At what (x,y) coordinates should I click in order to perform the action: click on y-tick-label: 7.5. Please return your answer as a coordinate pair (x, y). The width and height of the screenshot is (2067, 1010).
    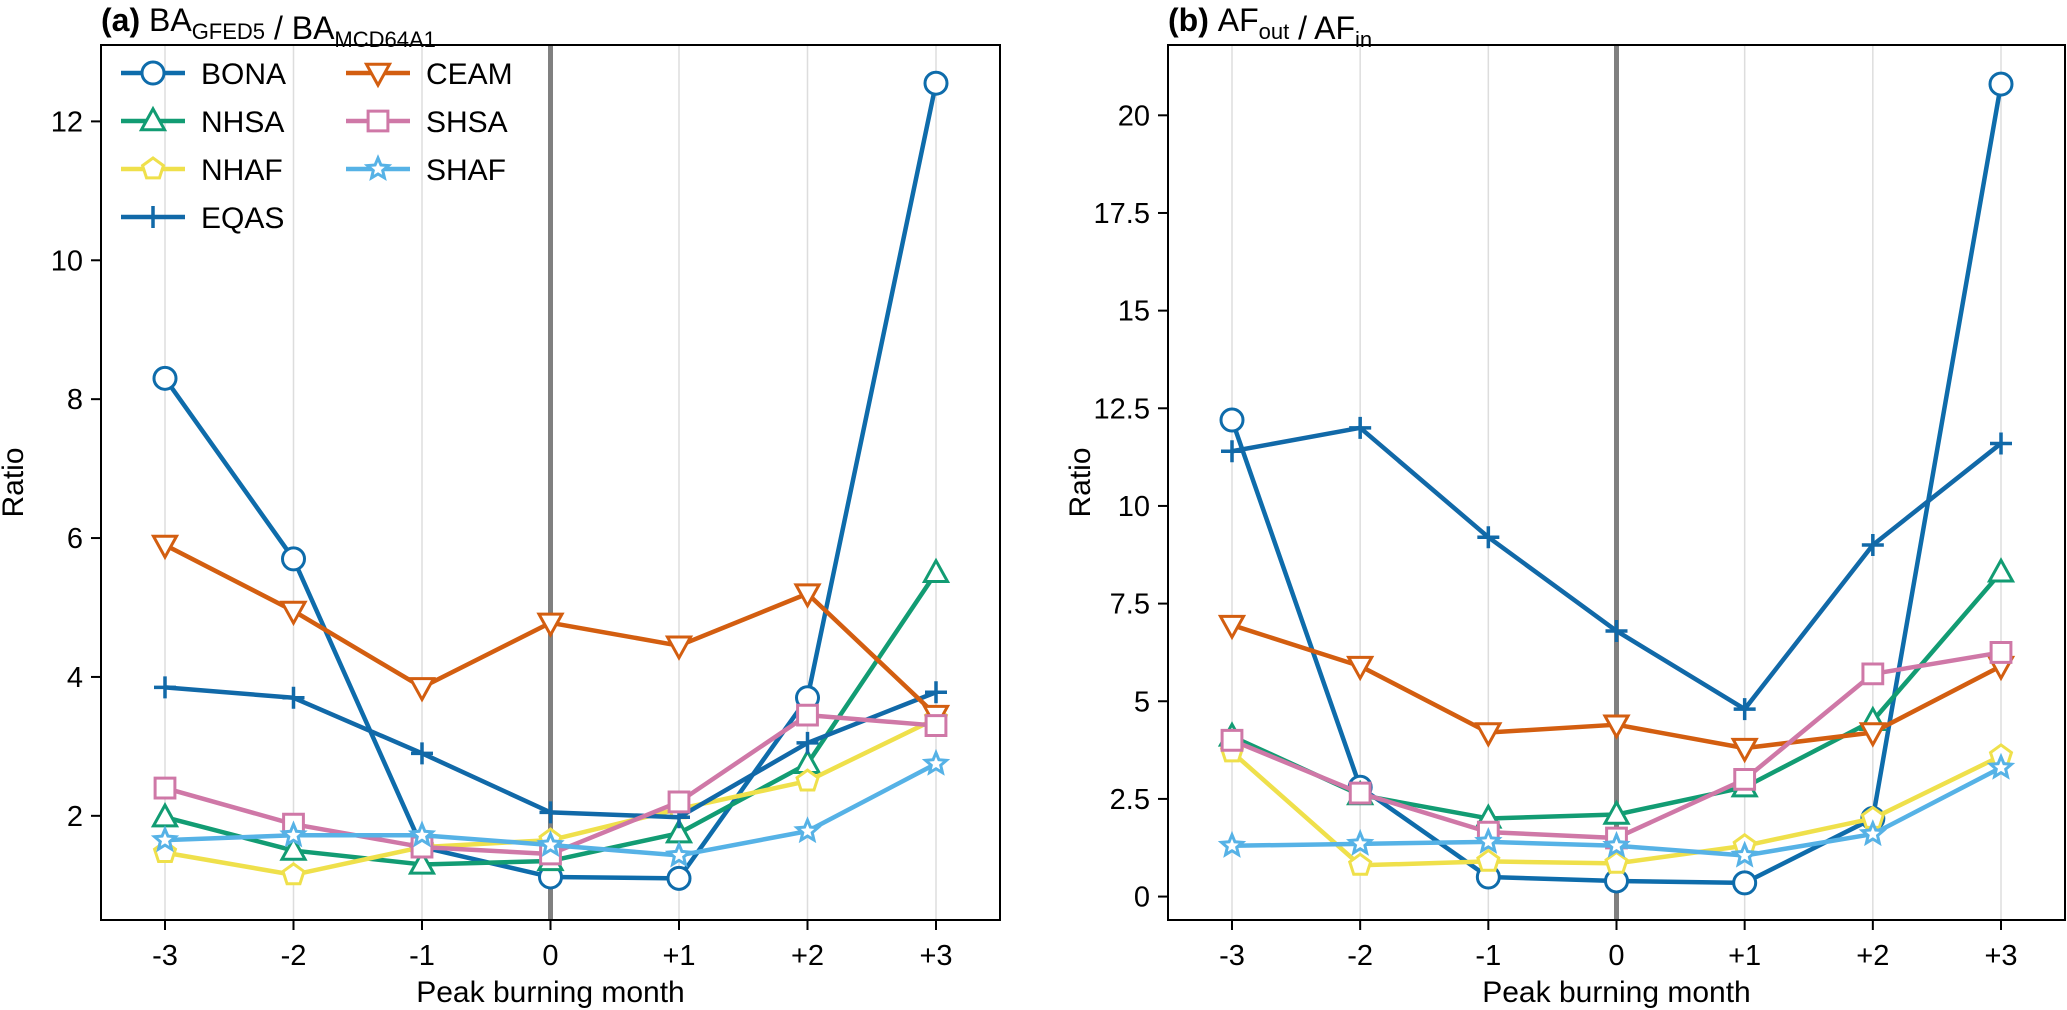
    Looking at the image, I should click on (1130, 605).